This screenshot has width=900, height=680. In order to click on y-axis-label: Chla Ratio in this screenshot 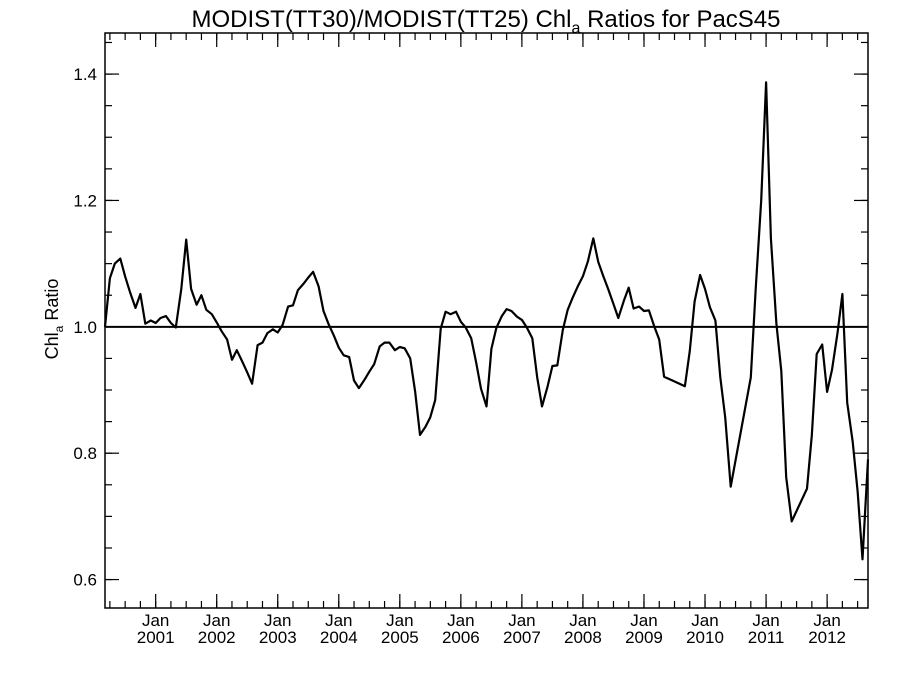, I will do `click(54, 319)`.